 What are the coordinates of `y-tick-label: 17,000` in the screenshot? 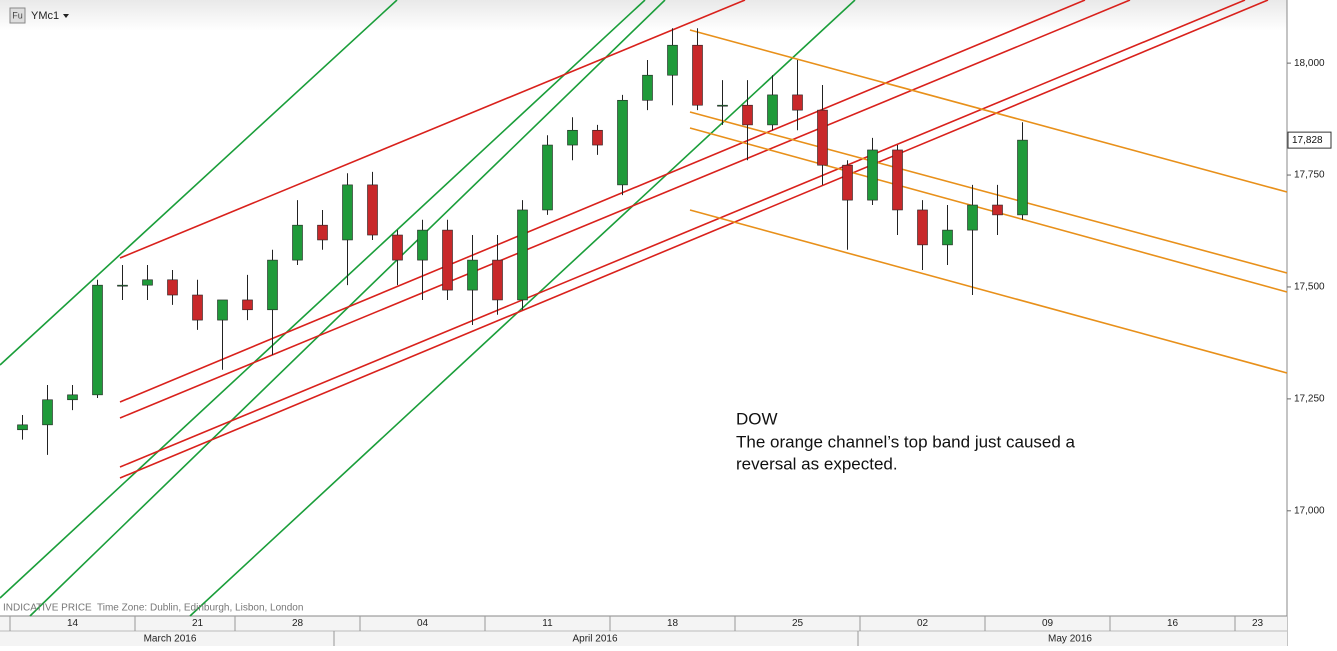 It's located at (1309, 510).